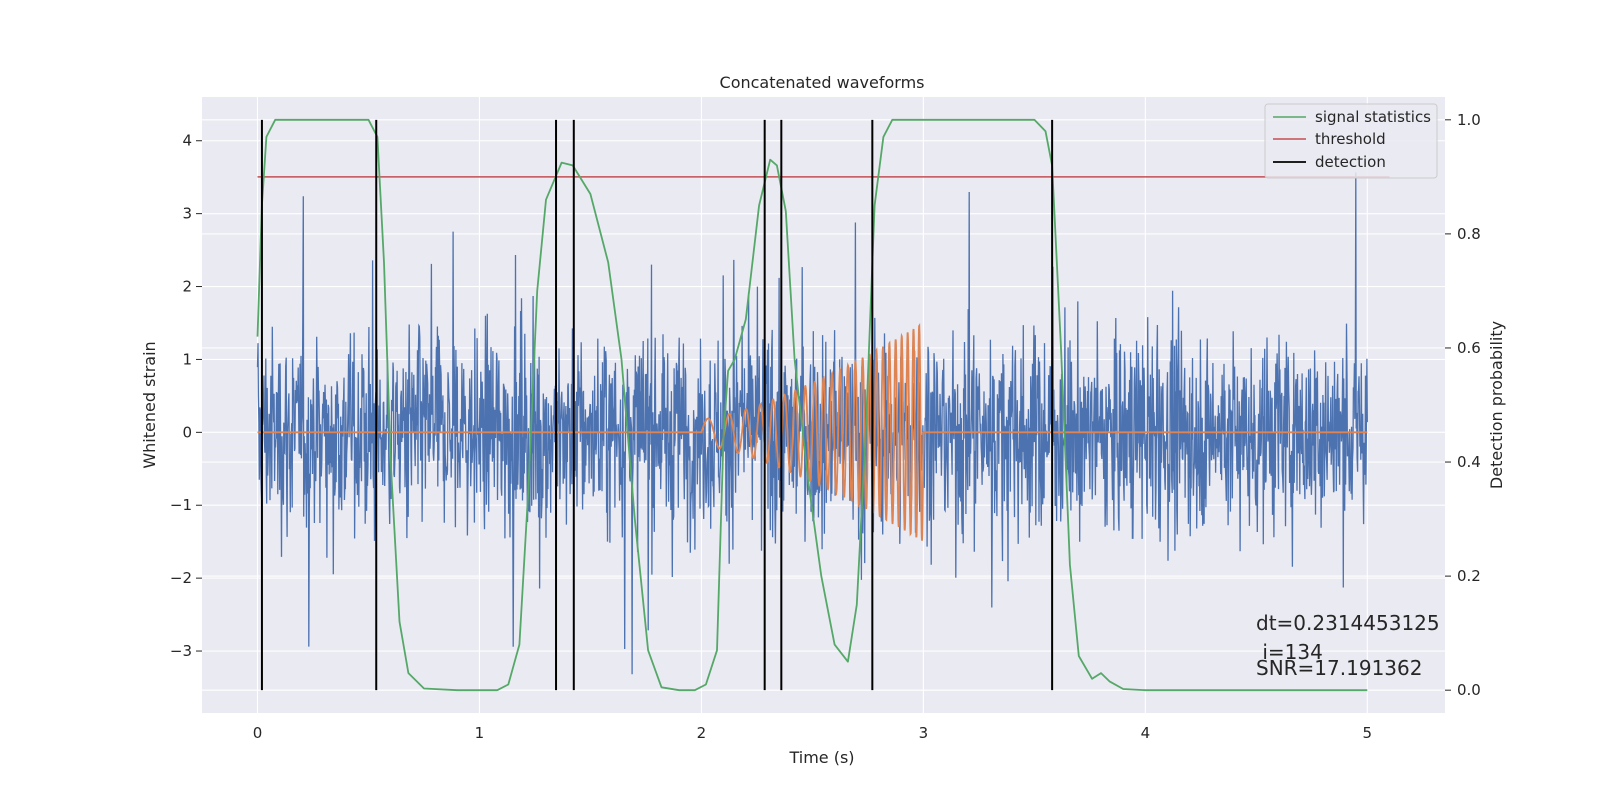 Image resolution: width=1600 pixels, height=804 pixels. I want to click on y-left-tick-label: 3, so click(187, 214).